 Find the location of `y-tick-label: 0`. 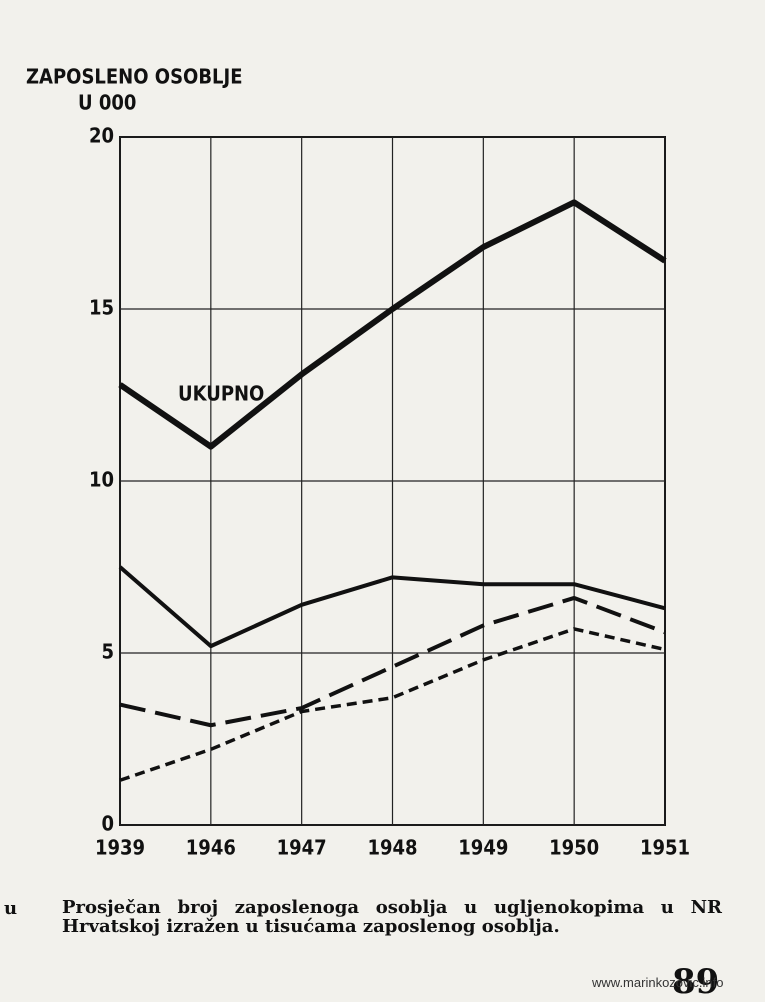

y-tick-label: 0 is located at coordinates (107, 824).